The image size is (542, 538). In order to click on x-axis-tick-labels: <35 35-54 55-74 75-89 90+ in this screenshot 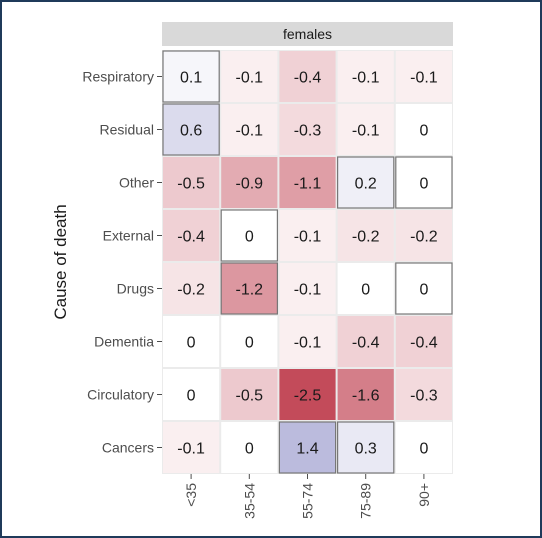, I will do `click(307, 496)`.